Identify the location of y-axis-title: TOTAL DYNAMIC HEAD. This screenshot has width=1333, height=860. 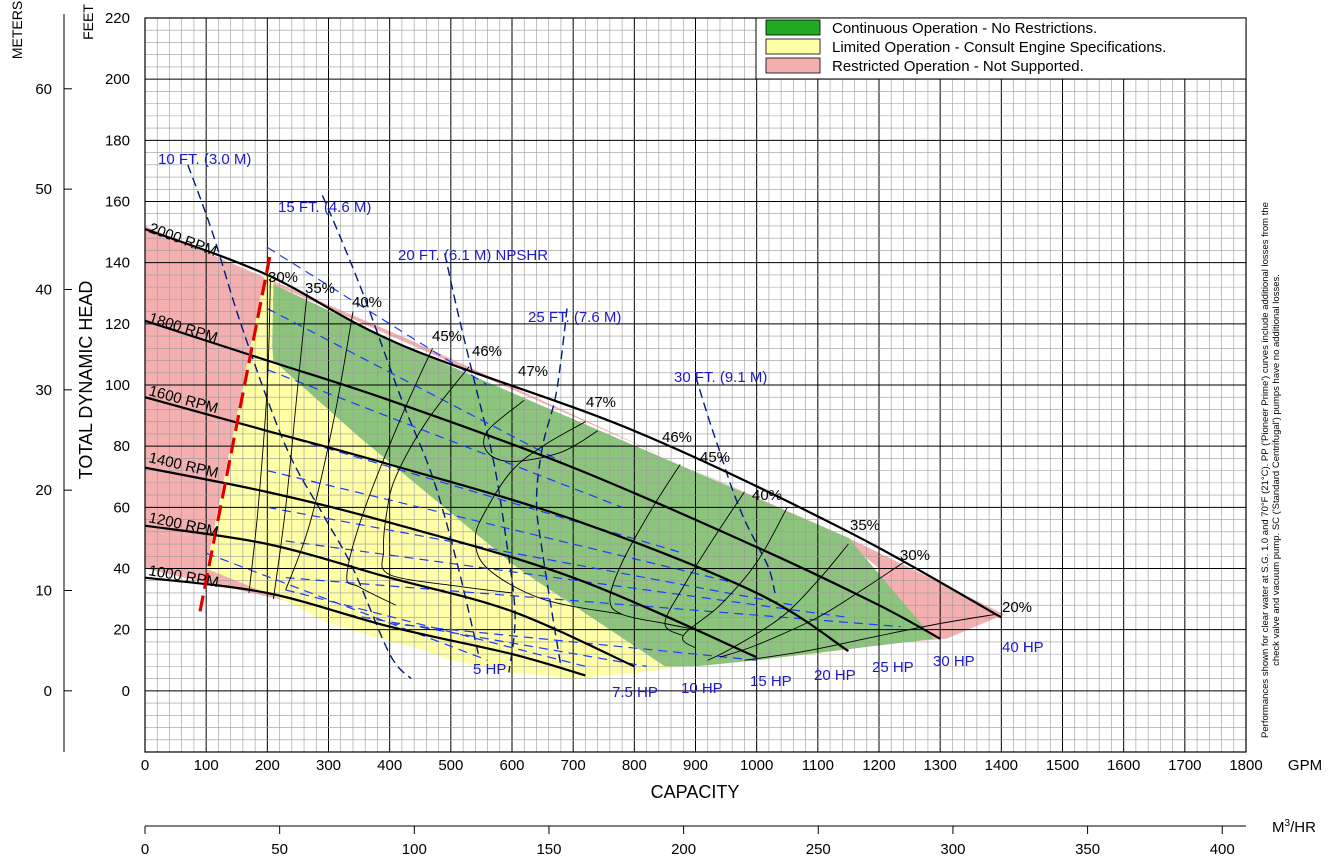
(86, 380).